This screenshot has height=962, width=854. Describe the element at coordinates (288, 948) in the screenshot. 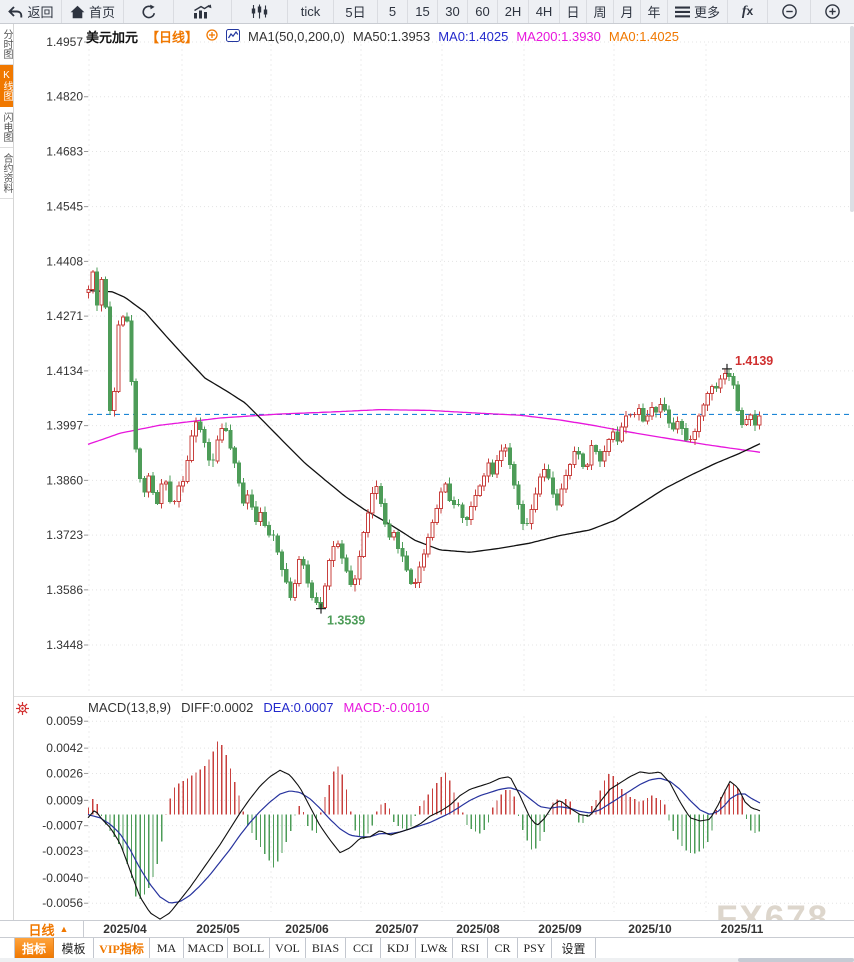

I see `indicator-vol-button: VOL` at that location.